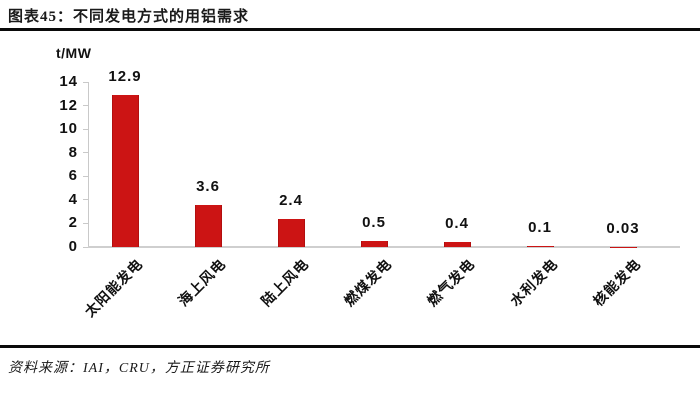 Image resolution: width=700 pixels, height=404 pixels. What do you see at coordinates (73, 176) in the screenshot?
I see `y-tick-label: 6` at bounding box center [73, 176].